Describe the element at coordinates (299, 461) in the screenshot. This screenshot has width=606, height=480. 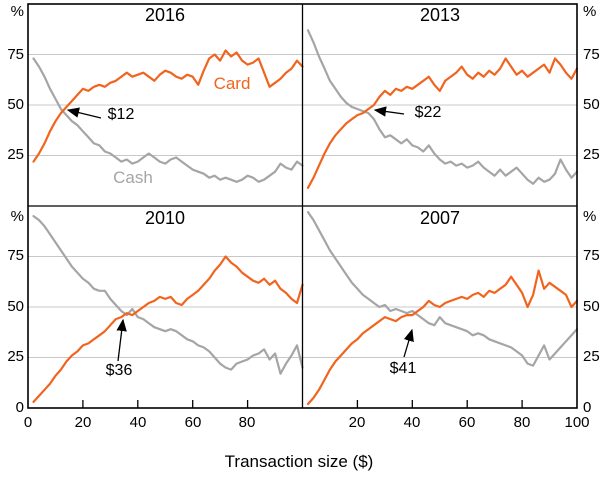
I see `x-axis-title: Transaction size ($)` at that location.